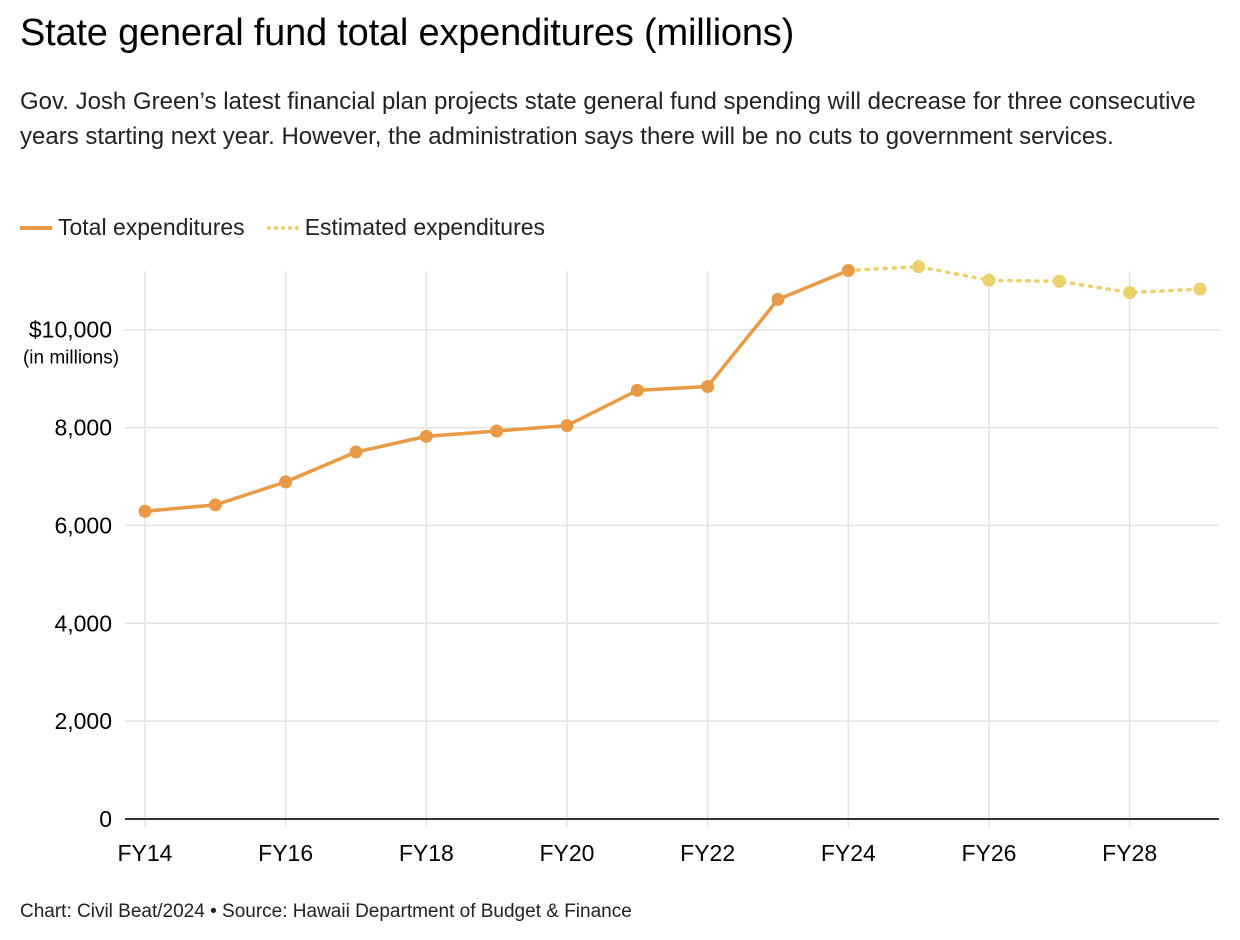  I want to click on series-line-total, so click(497, 390).